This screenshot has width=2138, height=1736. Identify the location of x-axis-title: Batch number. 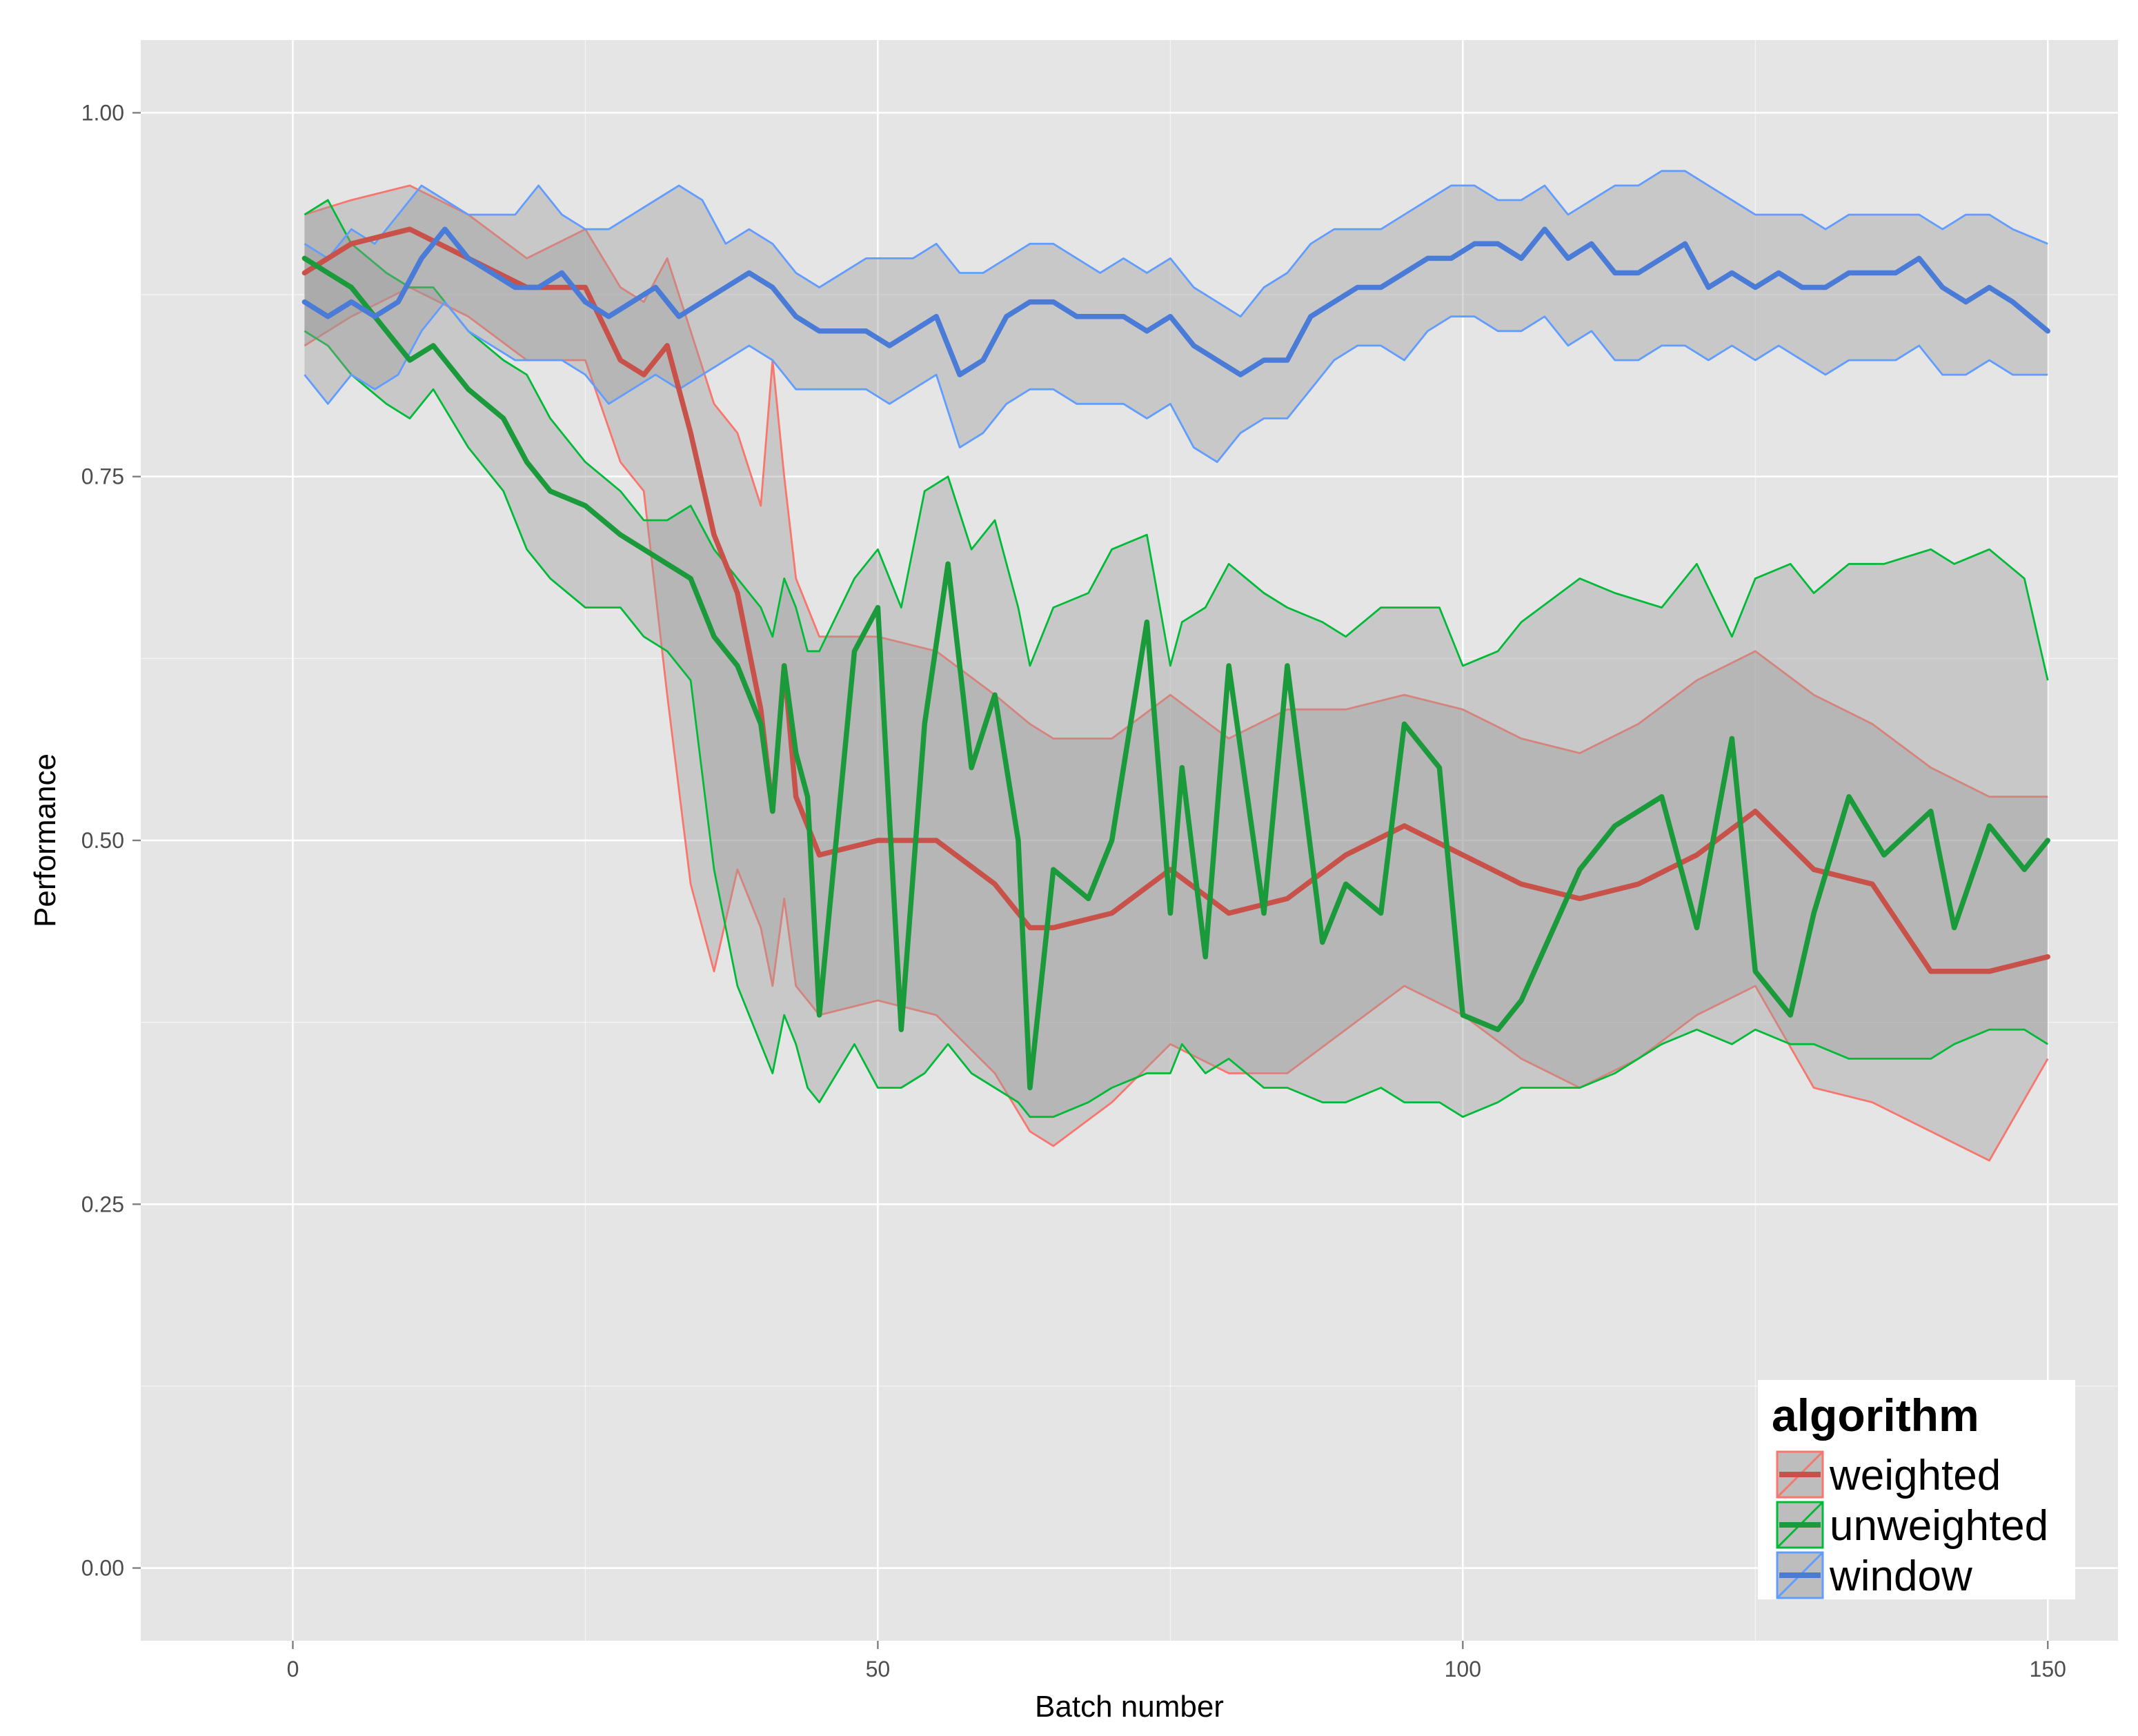
(1129, 1707).